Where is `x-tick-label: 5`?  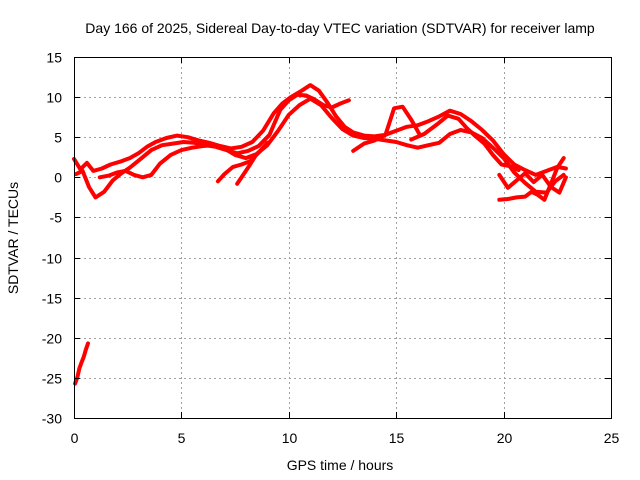 x-tick-label: 5 is located at coordinates (182, 438).